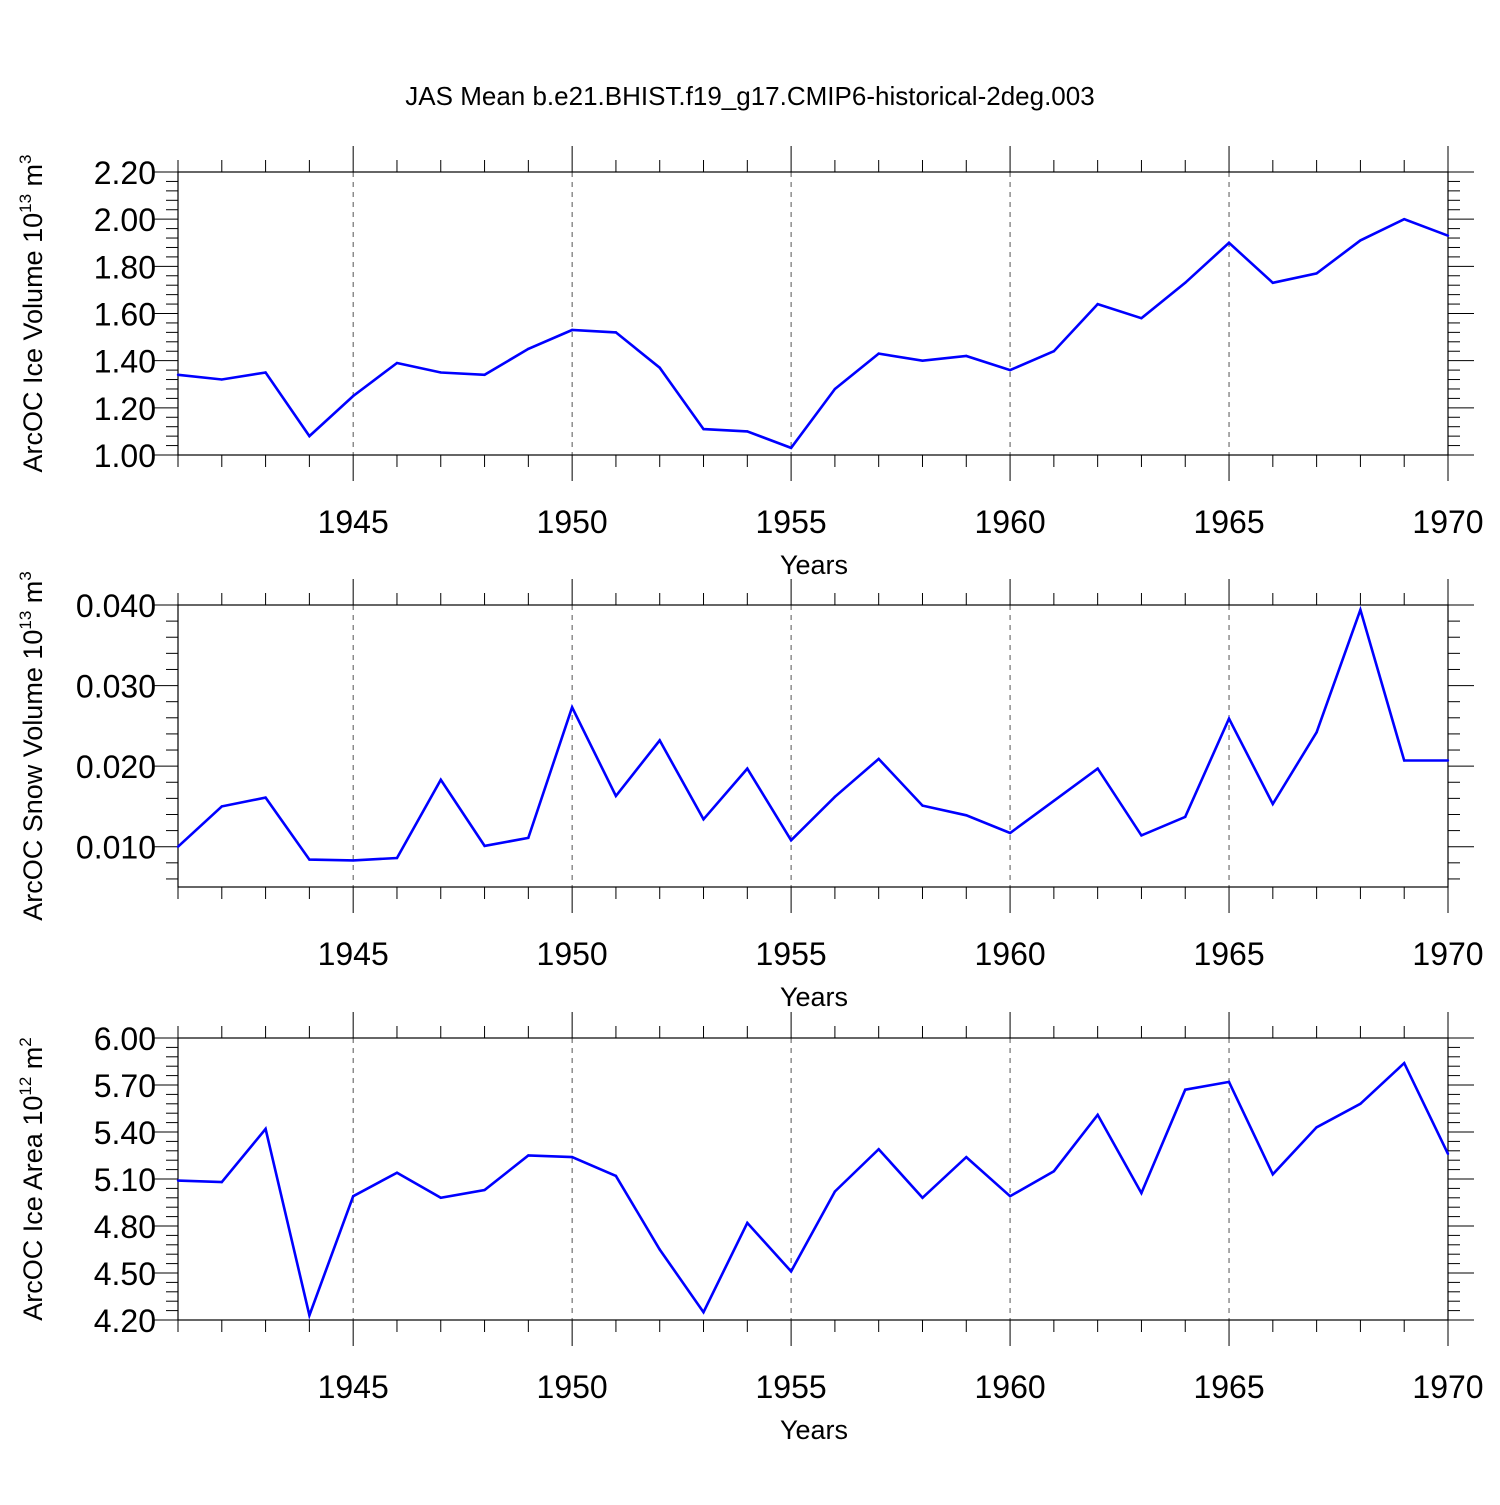 Image resolution: width=1500 pixels, height=1505 pixels. I want to click on y-axis-label-text: ArcOC Snow Volume 10, so click(33, 775).